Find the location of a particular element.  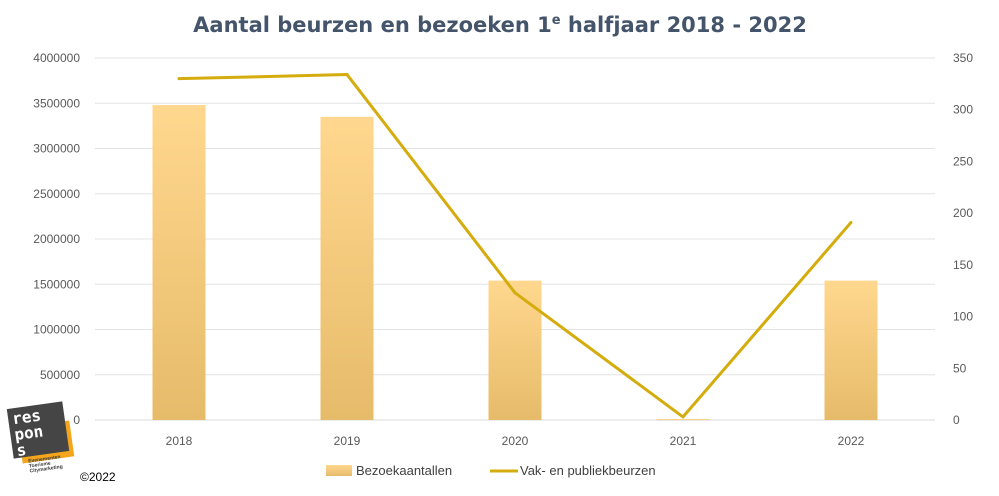

right-tick-label: 350 is located at coordinates (963, 58).